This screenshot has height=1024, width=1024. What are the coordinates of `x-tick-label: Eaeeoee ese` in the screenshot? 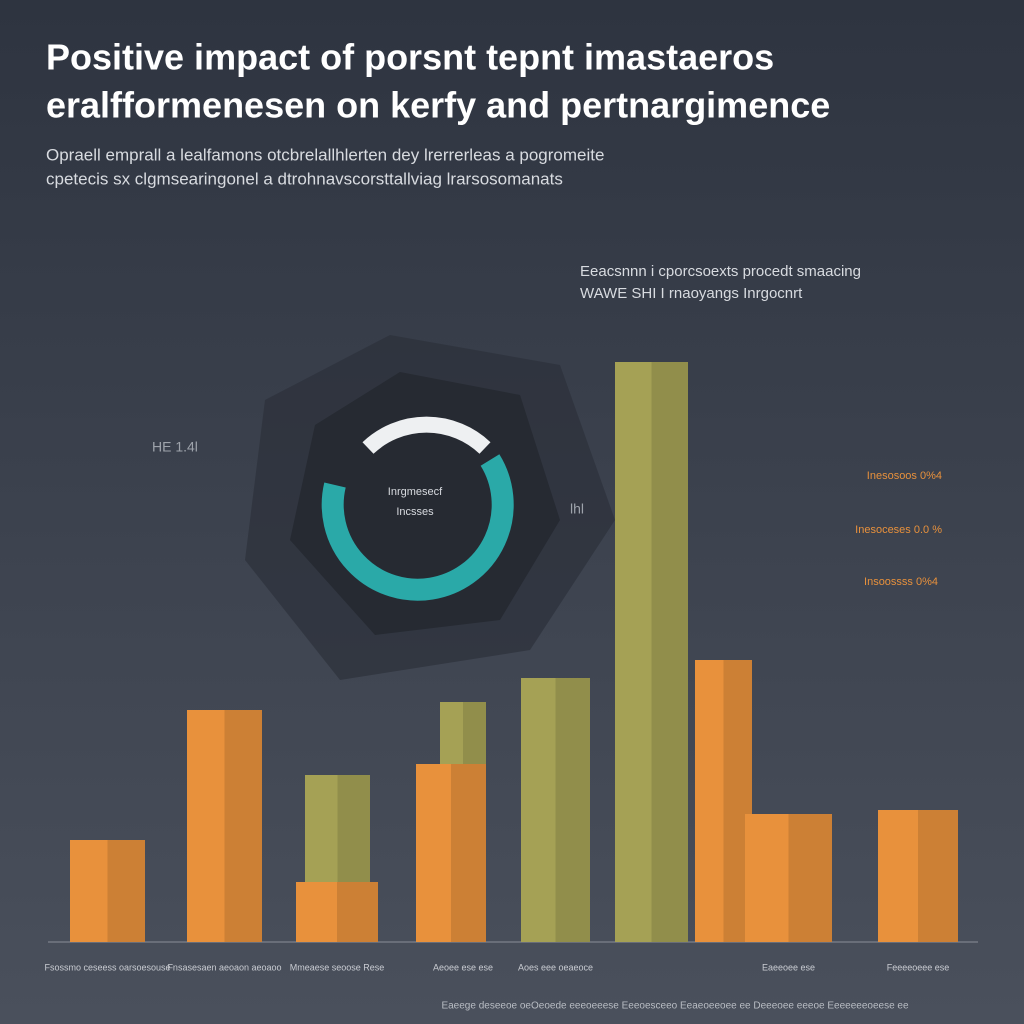 It's located at (788, 967).